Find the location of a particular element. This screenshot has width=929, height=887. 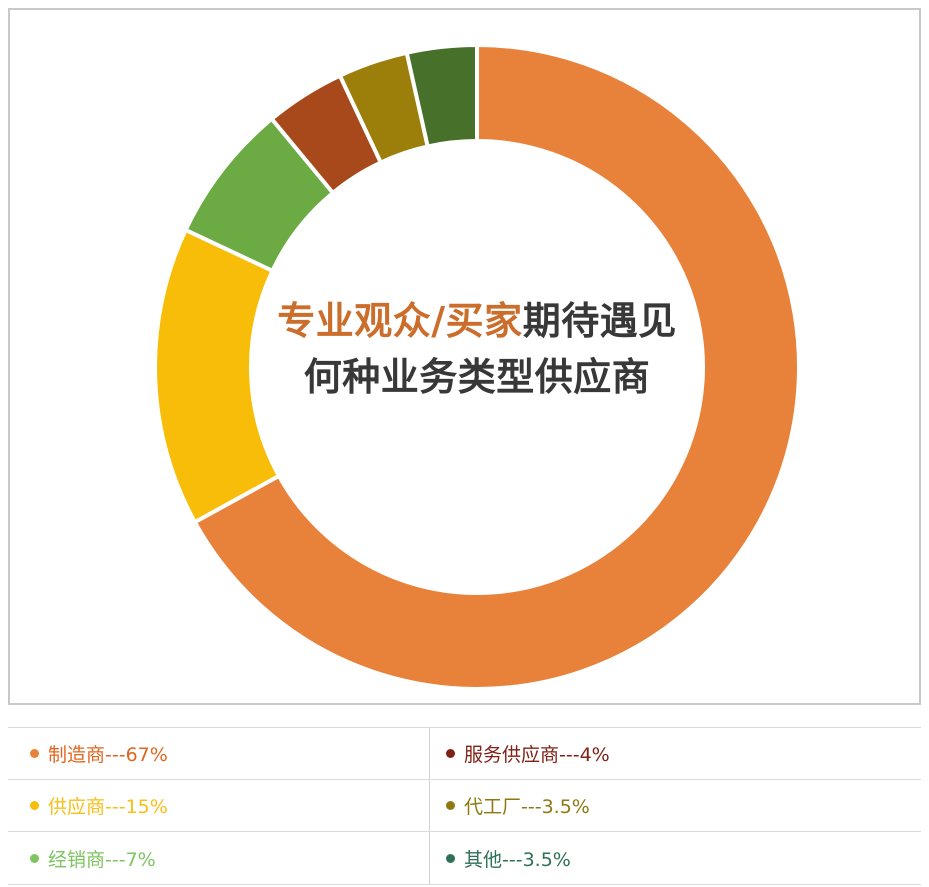

legend-row: 制造商---67% 服务供应商---4% is located at coordinates (464, 754).